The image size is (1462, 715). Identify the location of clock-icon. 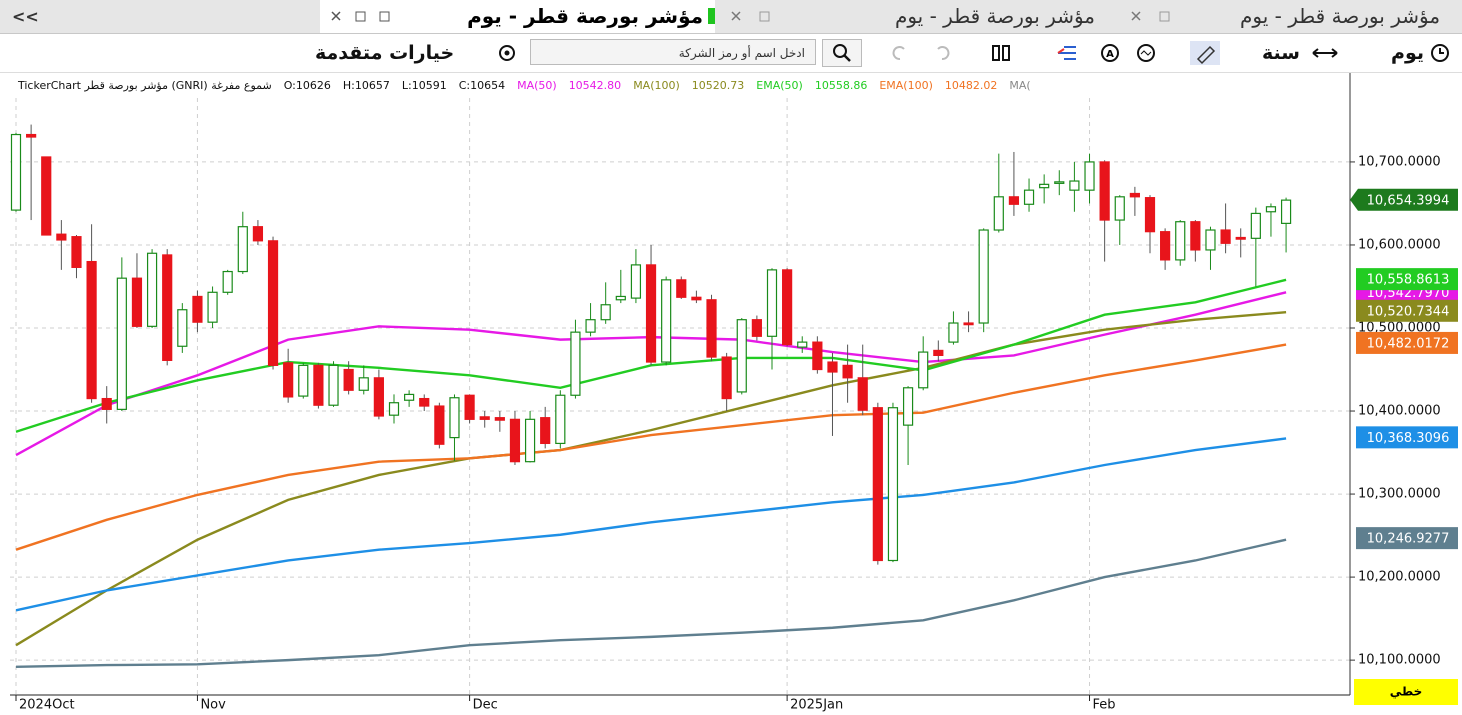
(1440, 53).